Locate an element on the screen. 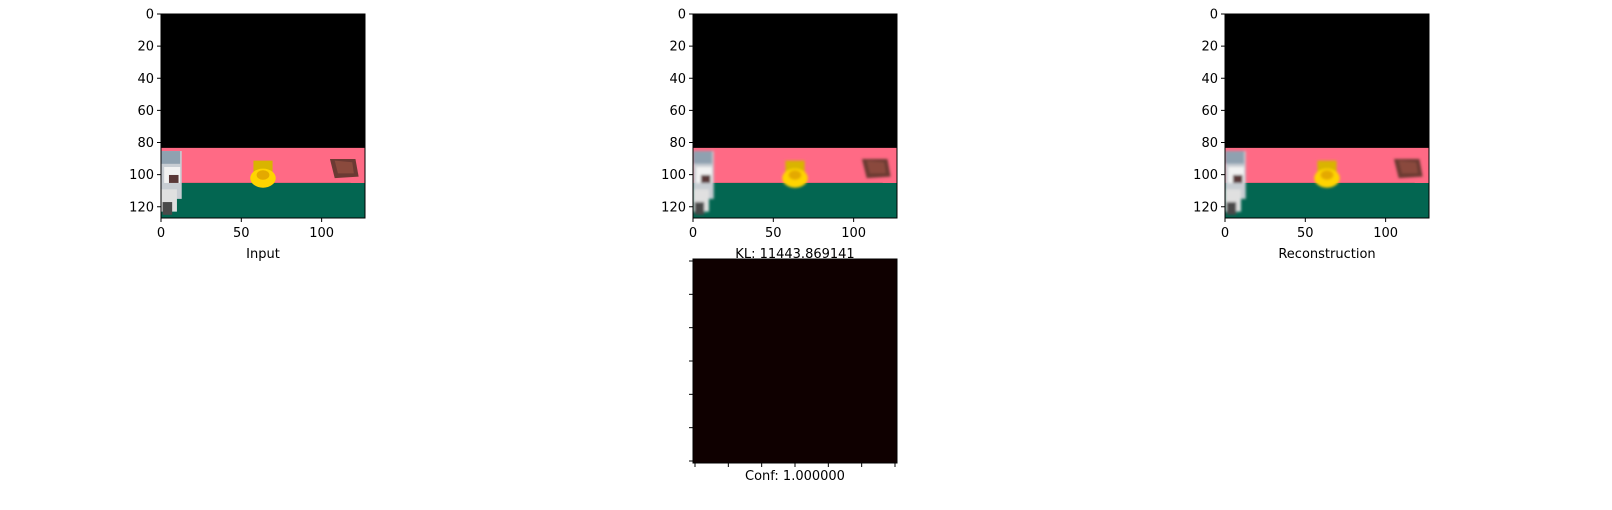 The image size is (1612, 510). panel-input: 0 50 100 0 20 40 60 80 100 120 Input is located at coordinates (247, 135).